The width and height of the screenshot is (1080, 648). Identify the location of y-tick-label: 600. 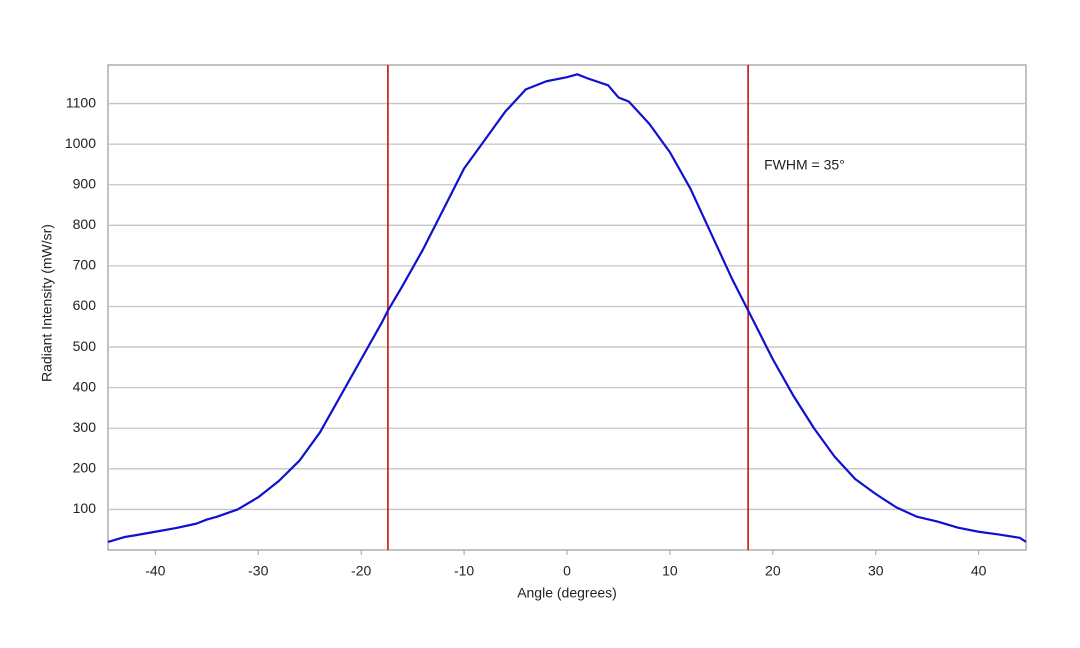
(85, 305).